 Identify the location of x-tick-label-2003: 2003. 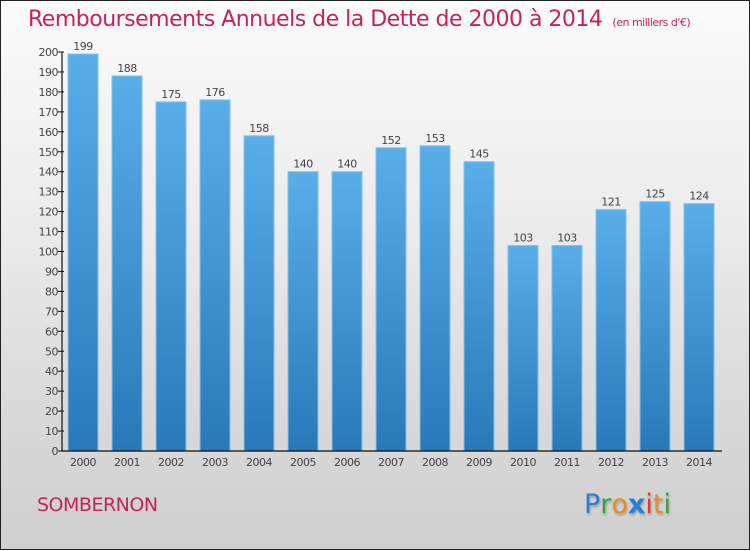
(215, 462).